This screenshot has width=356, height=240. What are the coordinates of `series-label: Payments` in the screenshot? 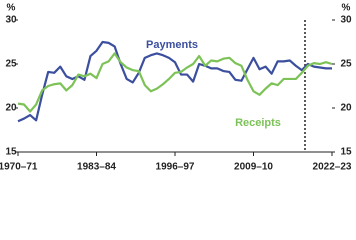 It's located at (172, 45).